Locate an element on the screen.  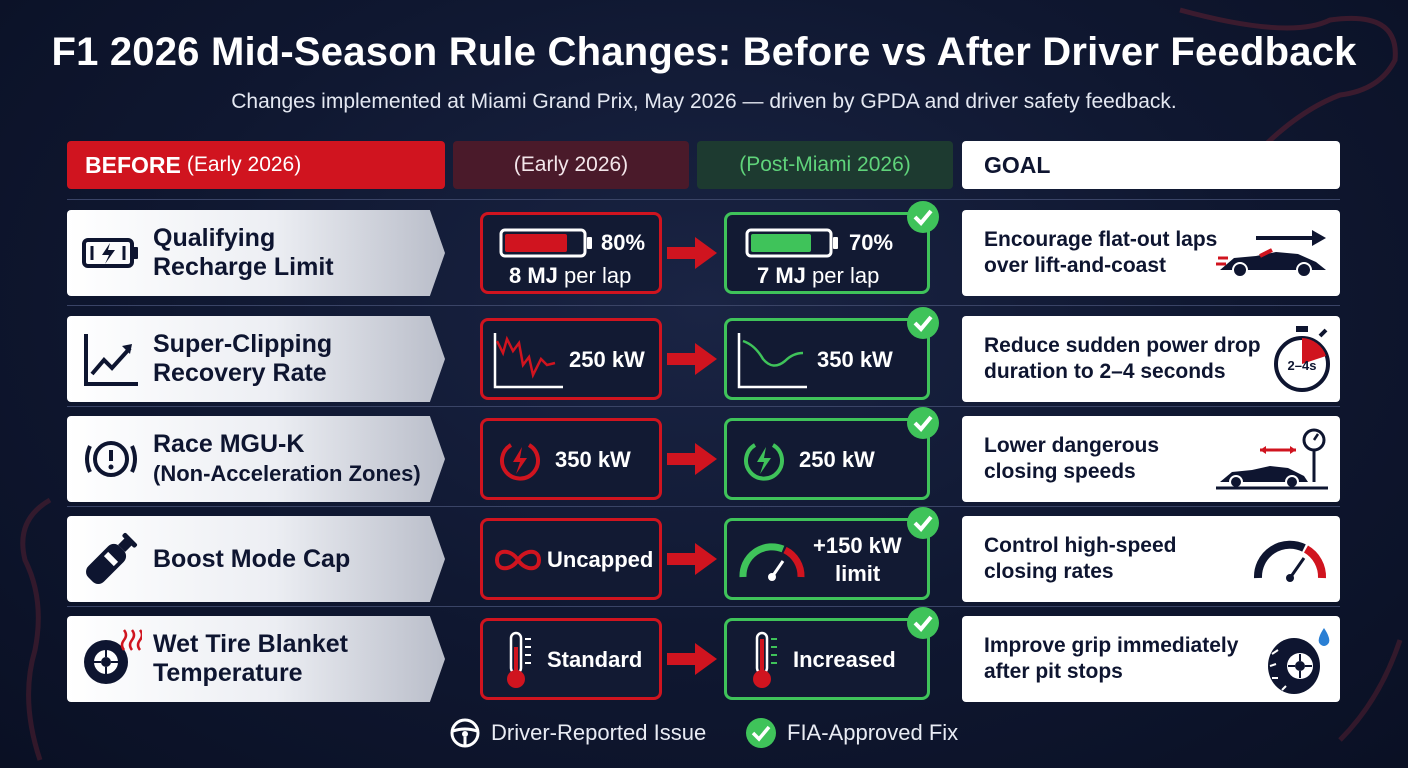
goal-line1: Reduce sudden power drop is located at coordinates (1122, 345).